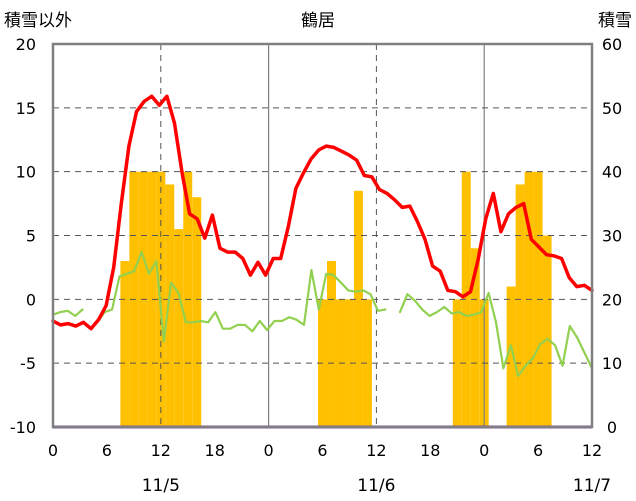 The image size is (636, 501). What do you see at coordinates (31, 236) in the screenshot?
I see `left-tick-label: 5` at bounding box center [31, 236].